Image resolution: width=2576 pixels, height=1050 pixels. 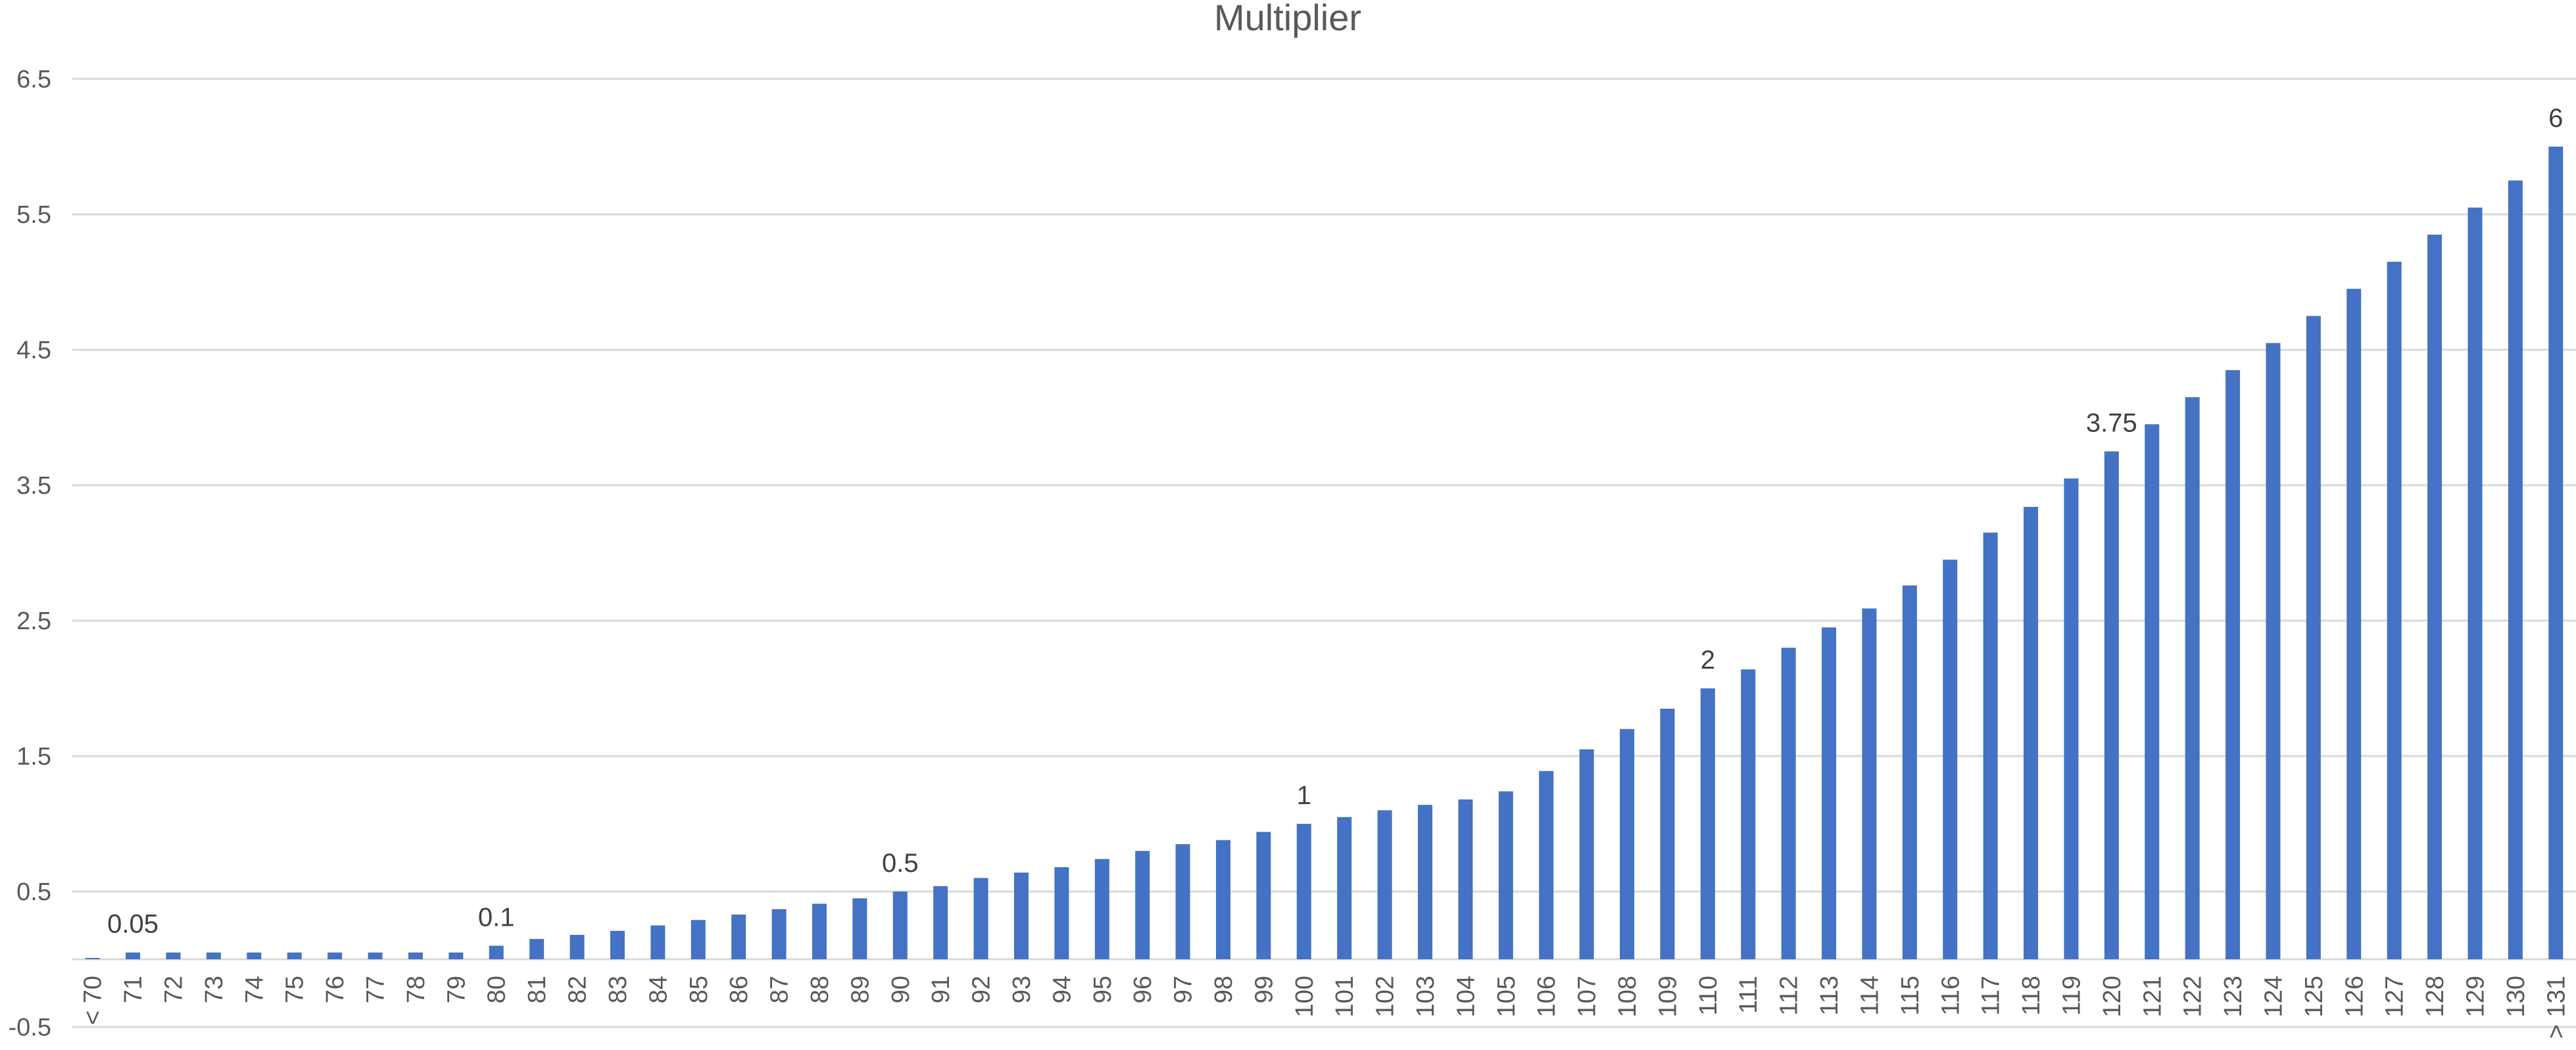 What do you see at coordinates (780, 990) in the screenshot?
I see `x-tick-label: 87` at bounding box center [780, 990].